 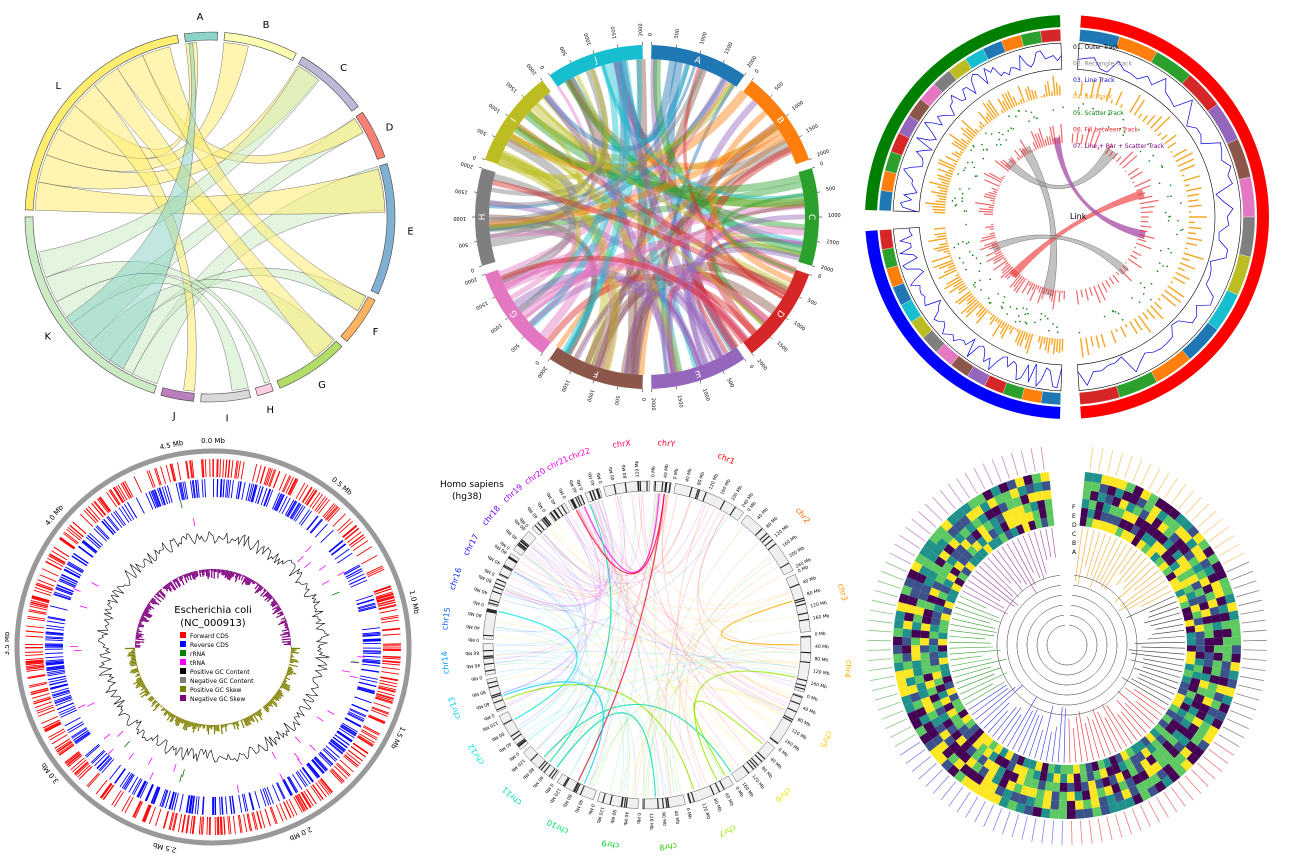 What do you see at coordinates (467, 497) in the screenshot?
I see `genome-assembly: (hg38)` at bounding box center [467, 497].